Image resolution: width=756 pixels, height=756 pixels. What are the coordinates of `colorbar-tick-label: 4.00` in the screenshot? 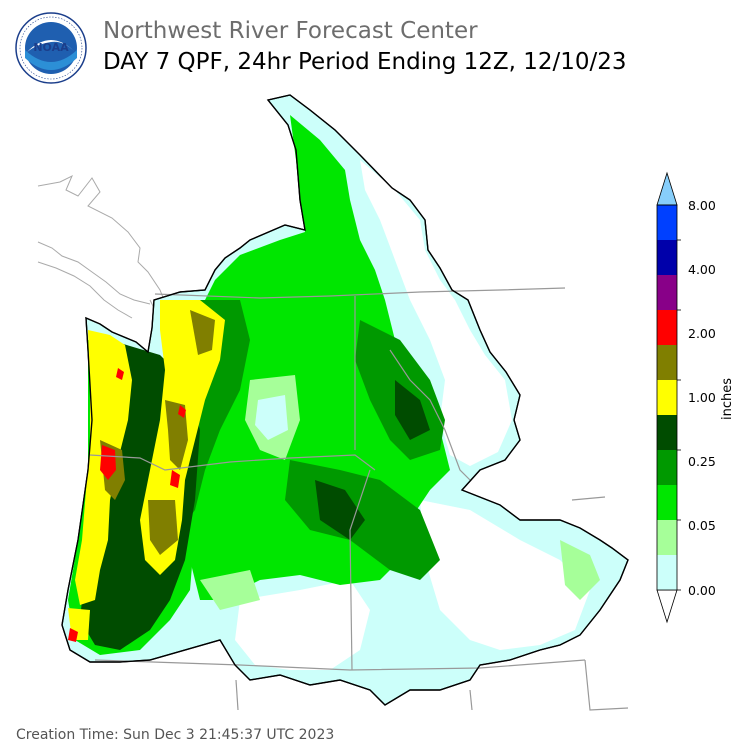 It's located at (702, 269).